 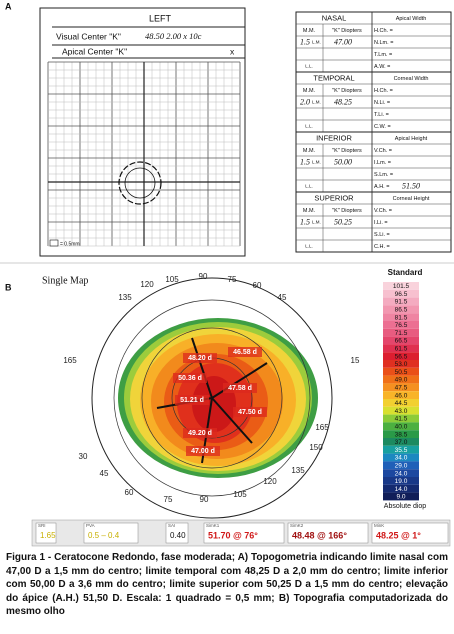 What do you see at coordinates (383, 91) in the screenshot?
I see `field-label: H.Ch. =` at bounding box center [383, 91].